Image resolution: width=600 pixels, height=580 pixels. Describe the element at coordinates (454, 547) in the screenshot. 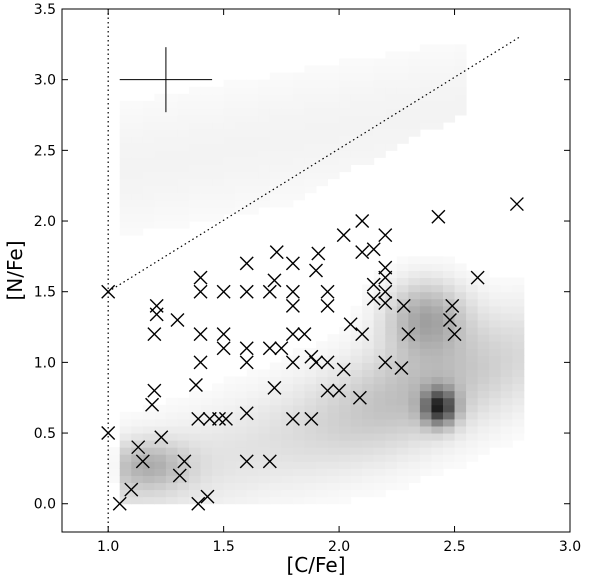

I see `x-tick-label: 2.5` at that location.